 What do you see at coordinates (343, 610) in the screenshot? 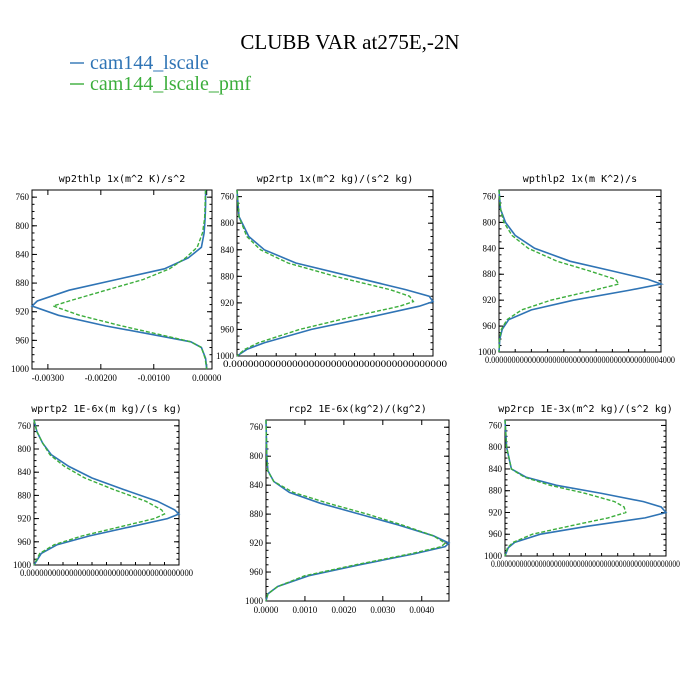
I see `x-tick-label: 0.0020` at bounding box center [343, 610].